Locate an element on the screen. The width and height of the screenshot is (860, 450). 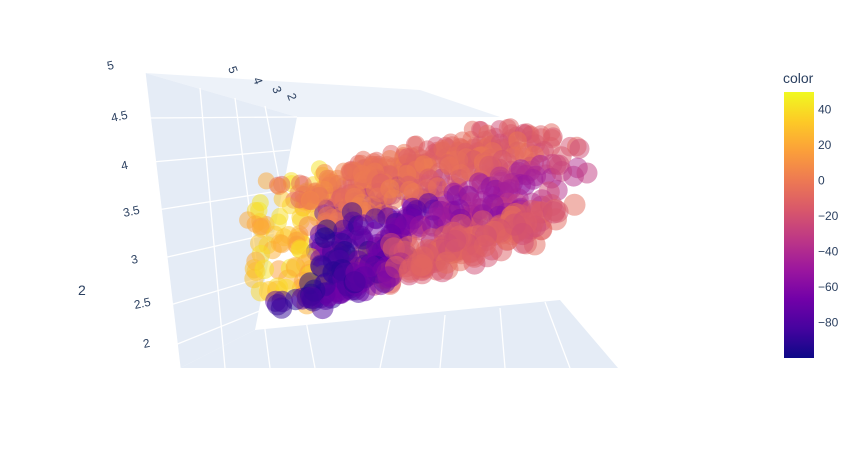
colorbar-tick-label: −40 is located at coordinates (828, 252).